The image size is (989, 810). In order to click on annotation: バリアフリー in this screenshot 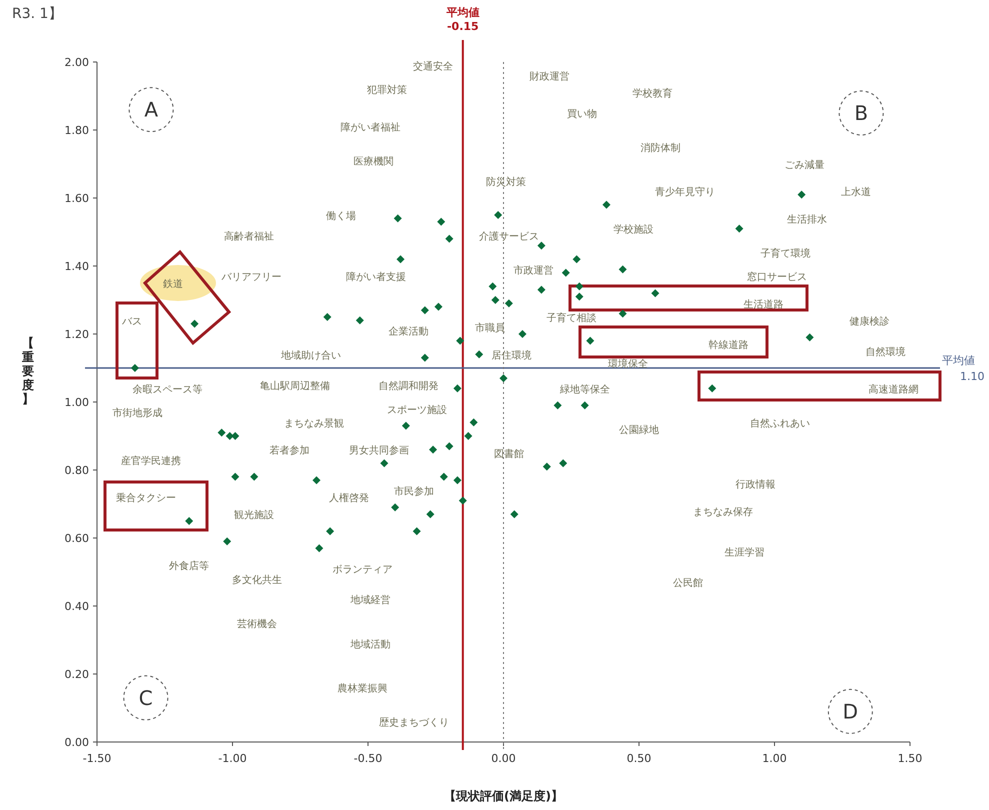, I will do `click(251, 278)`.